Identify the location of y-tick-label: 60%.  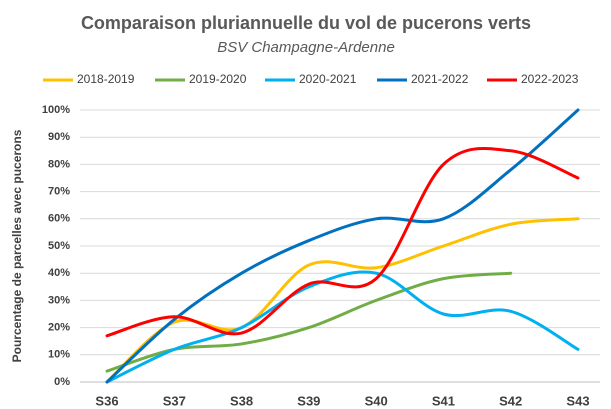
(59, 219).